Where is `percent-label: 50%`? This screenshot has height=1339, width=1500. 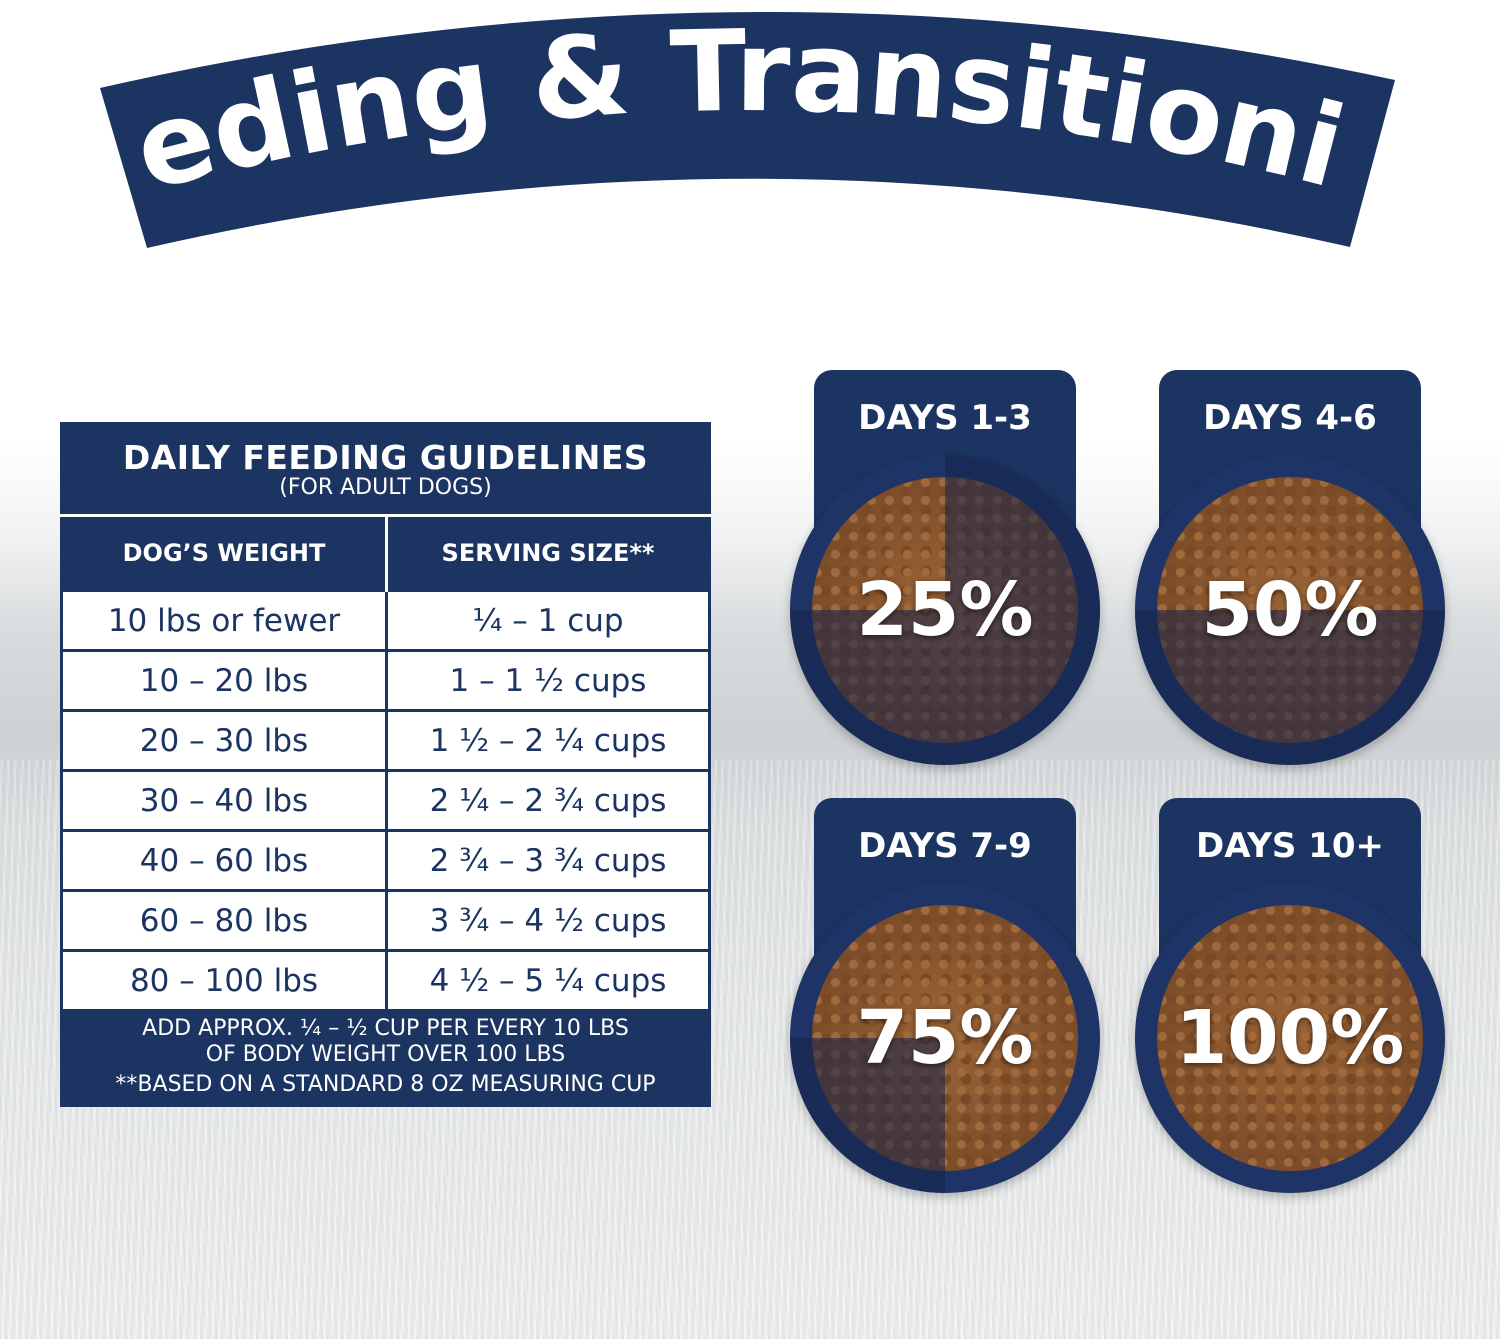
percent-label: 50% is located at coordinates (1290, 610).